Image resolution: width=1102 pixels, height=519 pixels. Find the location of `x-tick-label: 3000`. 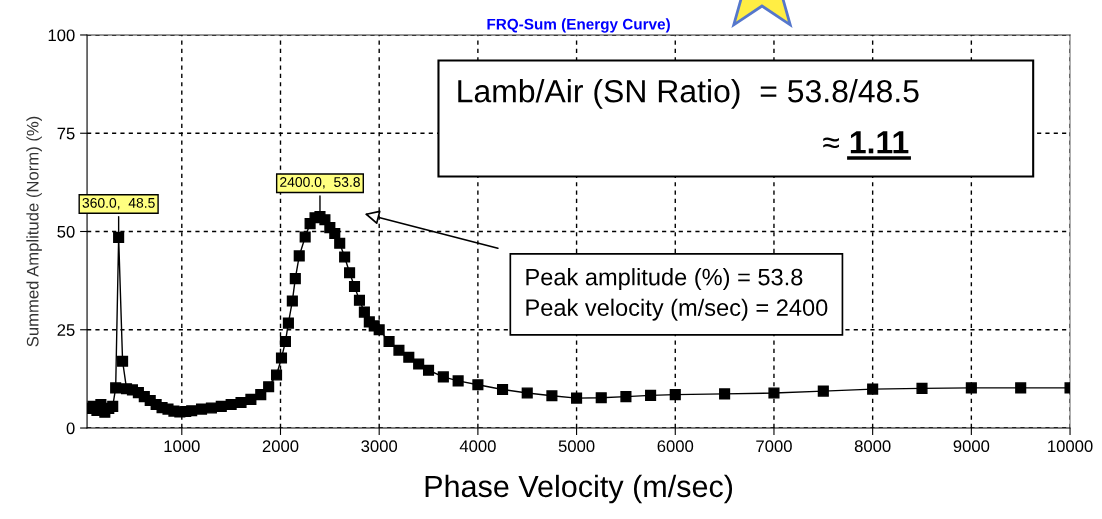

x-tick-label: 3000 is located at coordinates (379, 446).